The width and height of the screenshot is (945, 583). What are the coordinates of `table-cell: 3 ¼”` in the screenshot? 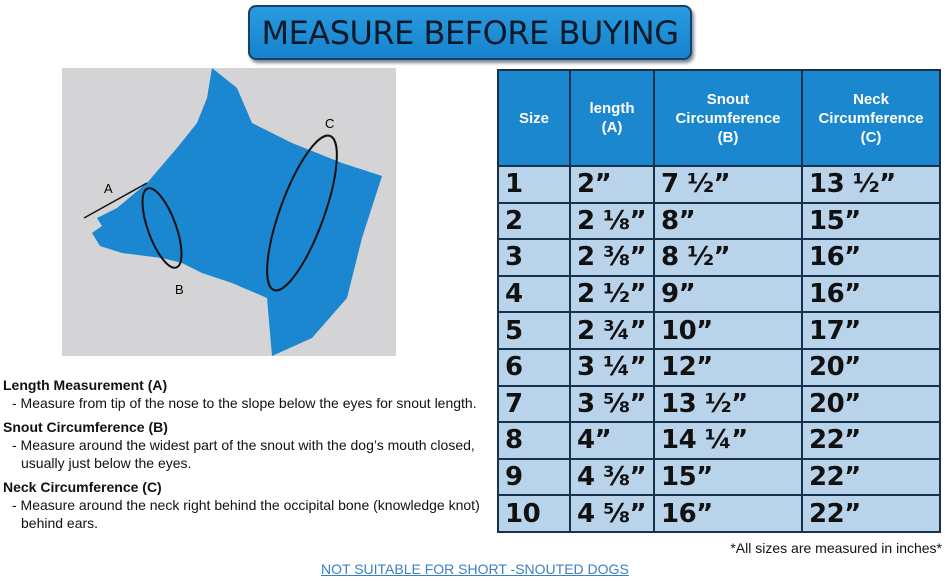 It's located at (612, 367).